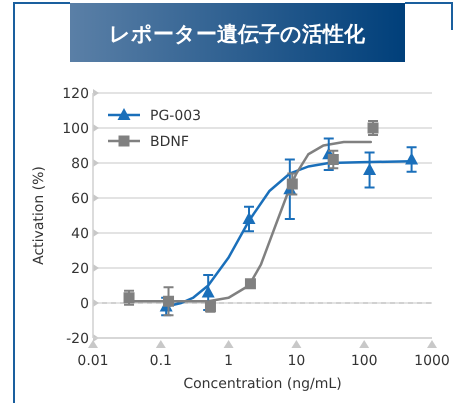 This screenshot has height=403, width=454. Describe the element at coordinates (148, 142) in the screenshot. I see `legend-item: BDNF` at that location.